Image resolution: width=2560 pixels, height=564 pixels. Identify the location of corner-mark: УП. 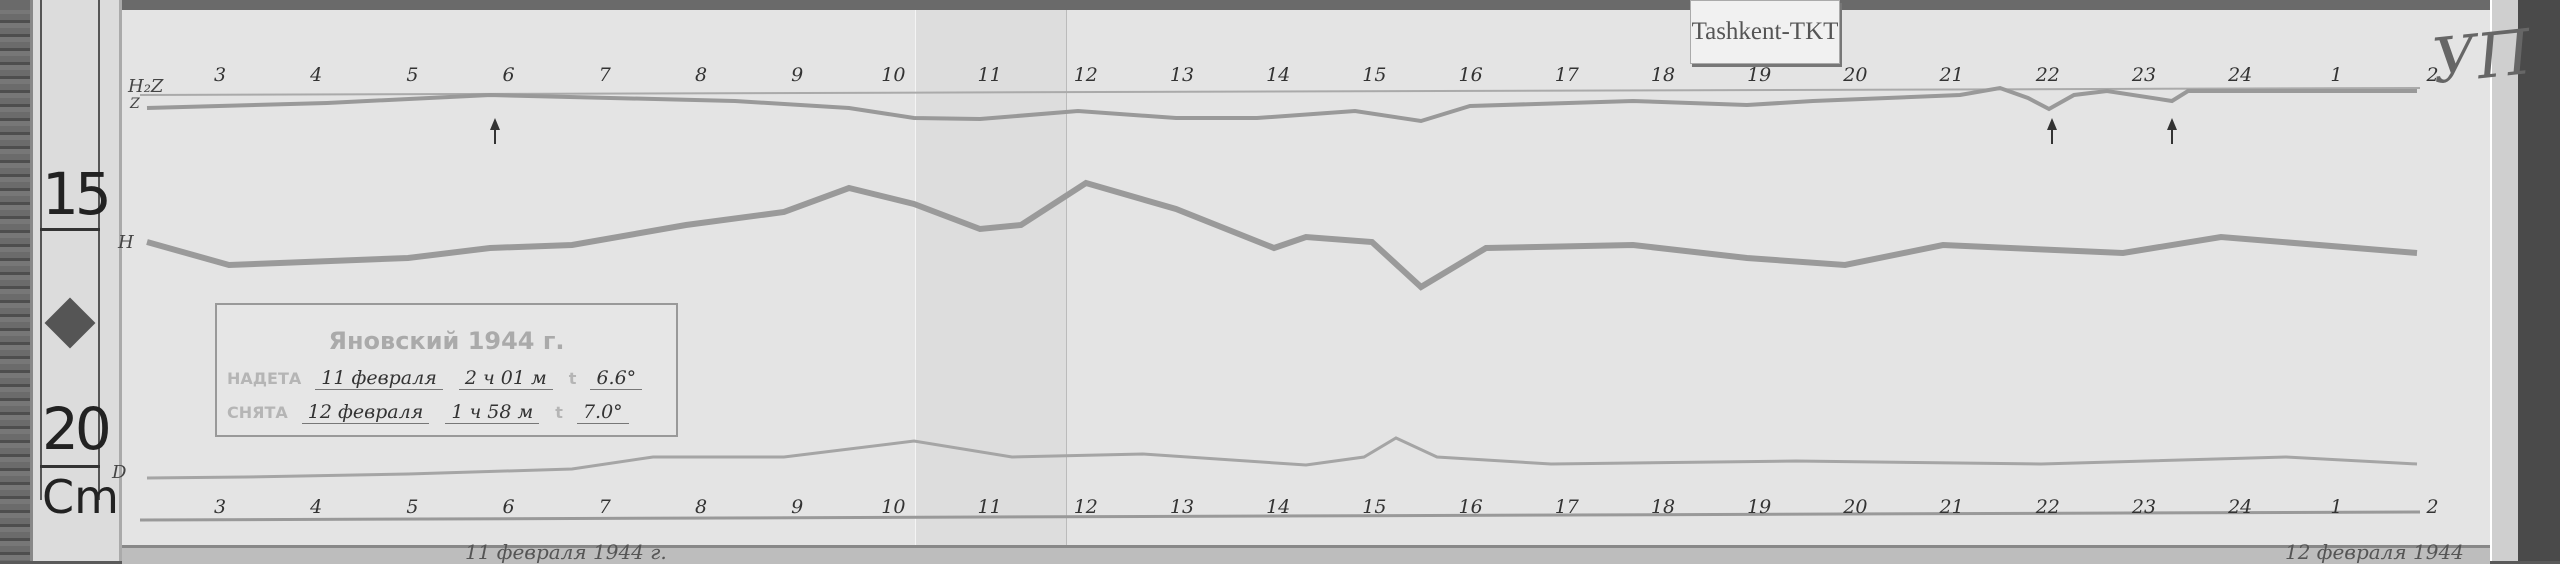
(2481, 56).